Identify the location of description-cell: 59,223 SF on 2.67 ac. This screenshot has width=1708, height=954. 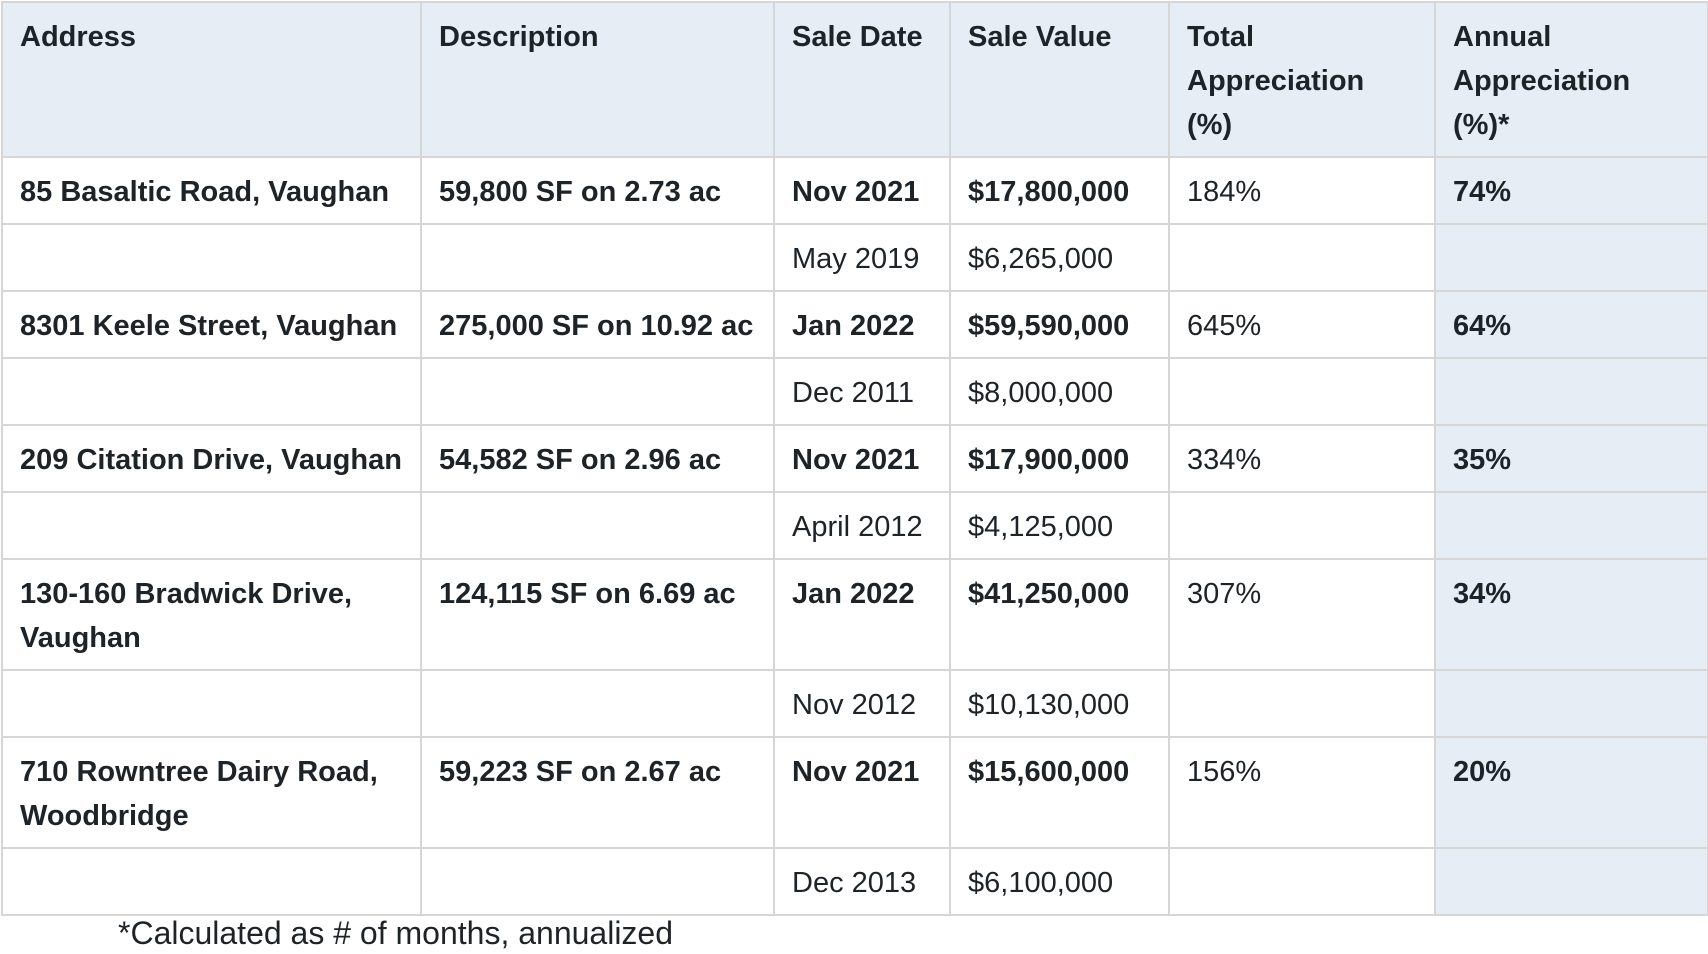
(597, 792).